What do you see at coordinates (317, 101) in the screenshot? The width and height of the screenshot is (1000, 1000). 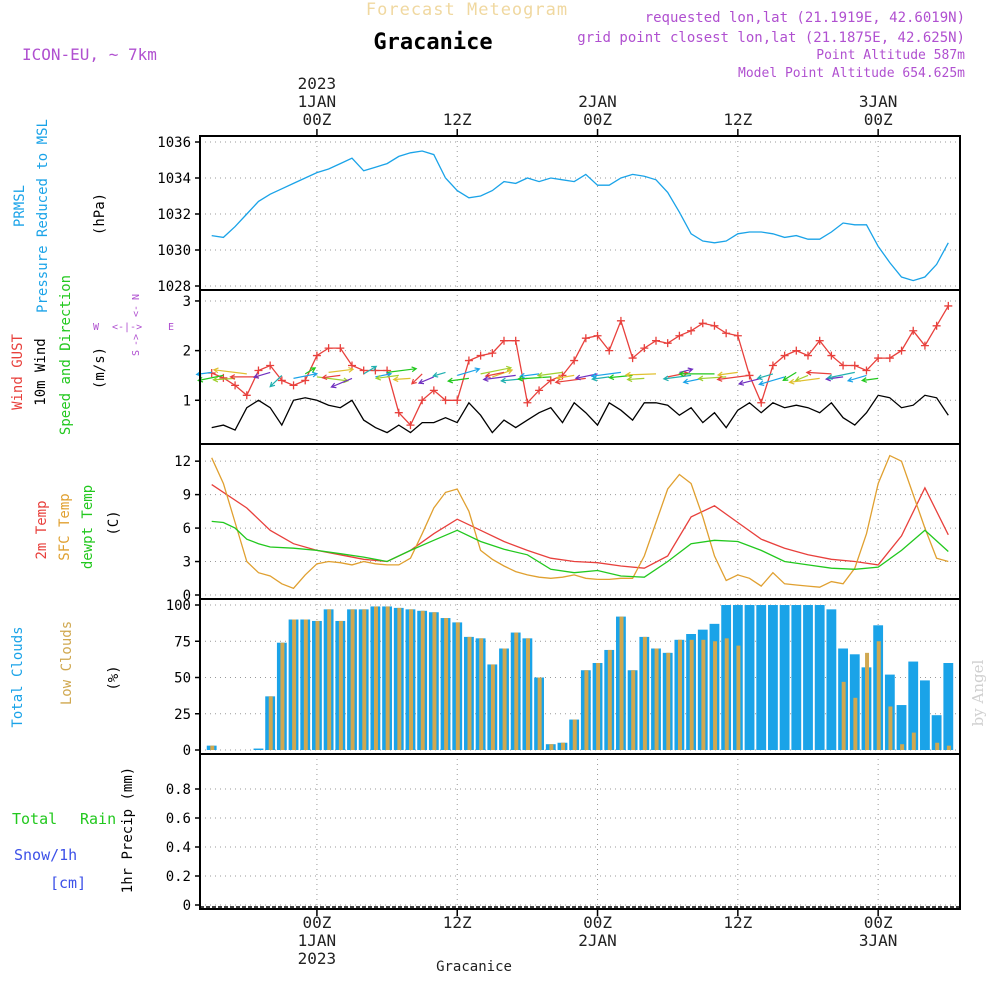 I see `time-label-top: 1JAN` at bounding box center [317, 101].